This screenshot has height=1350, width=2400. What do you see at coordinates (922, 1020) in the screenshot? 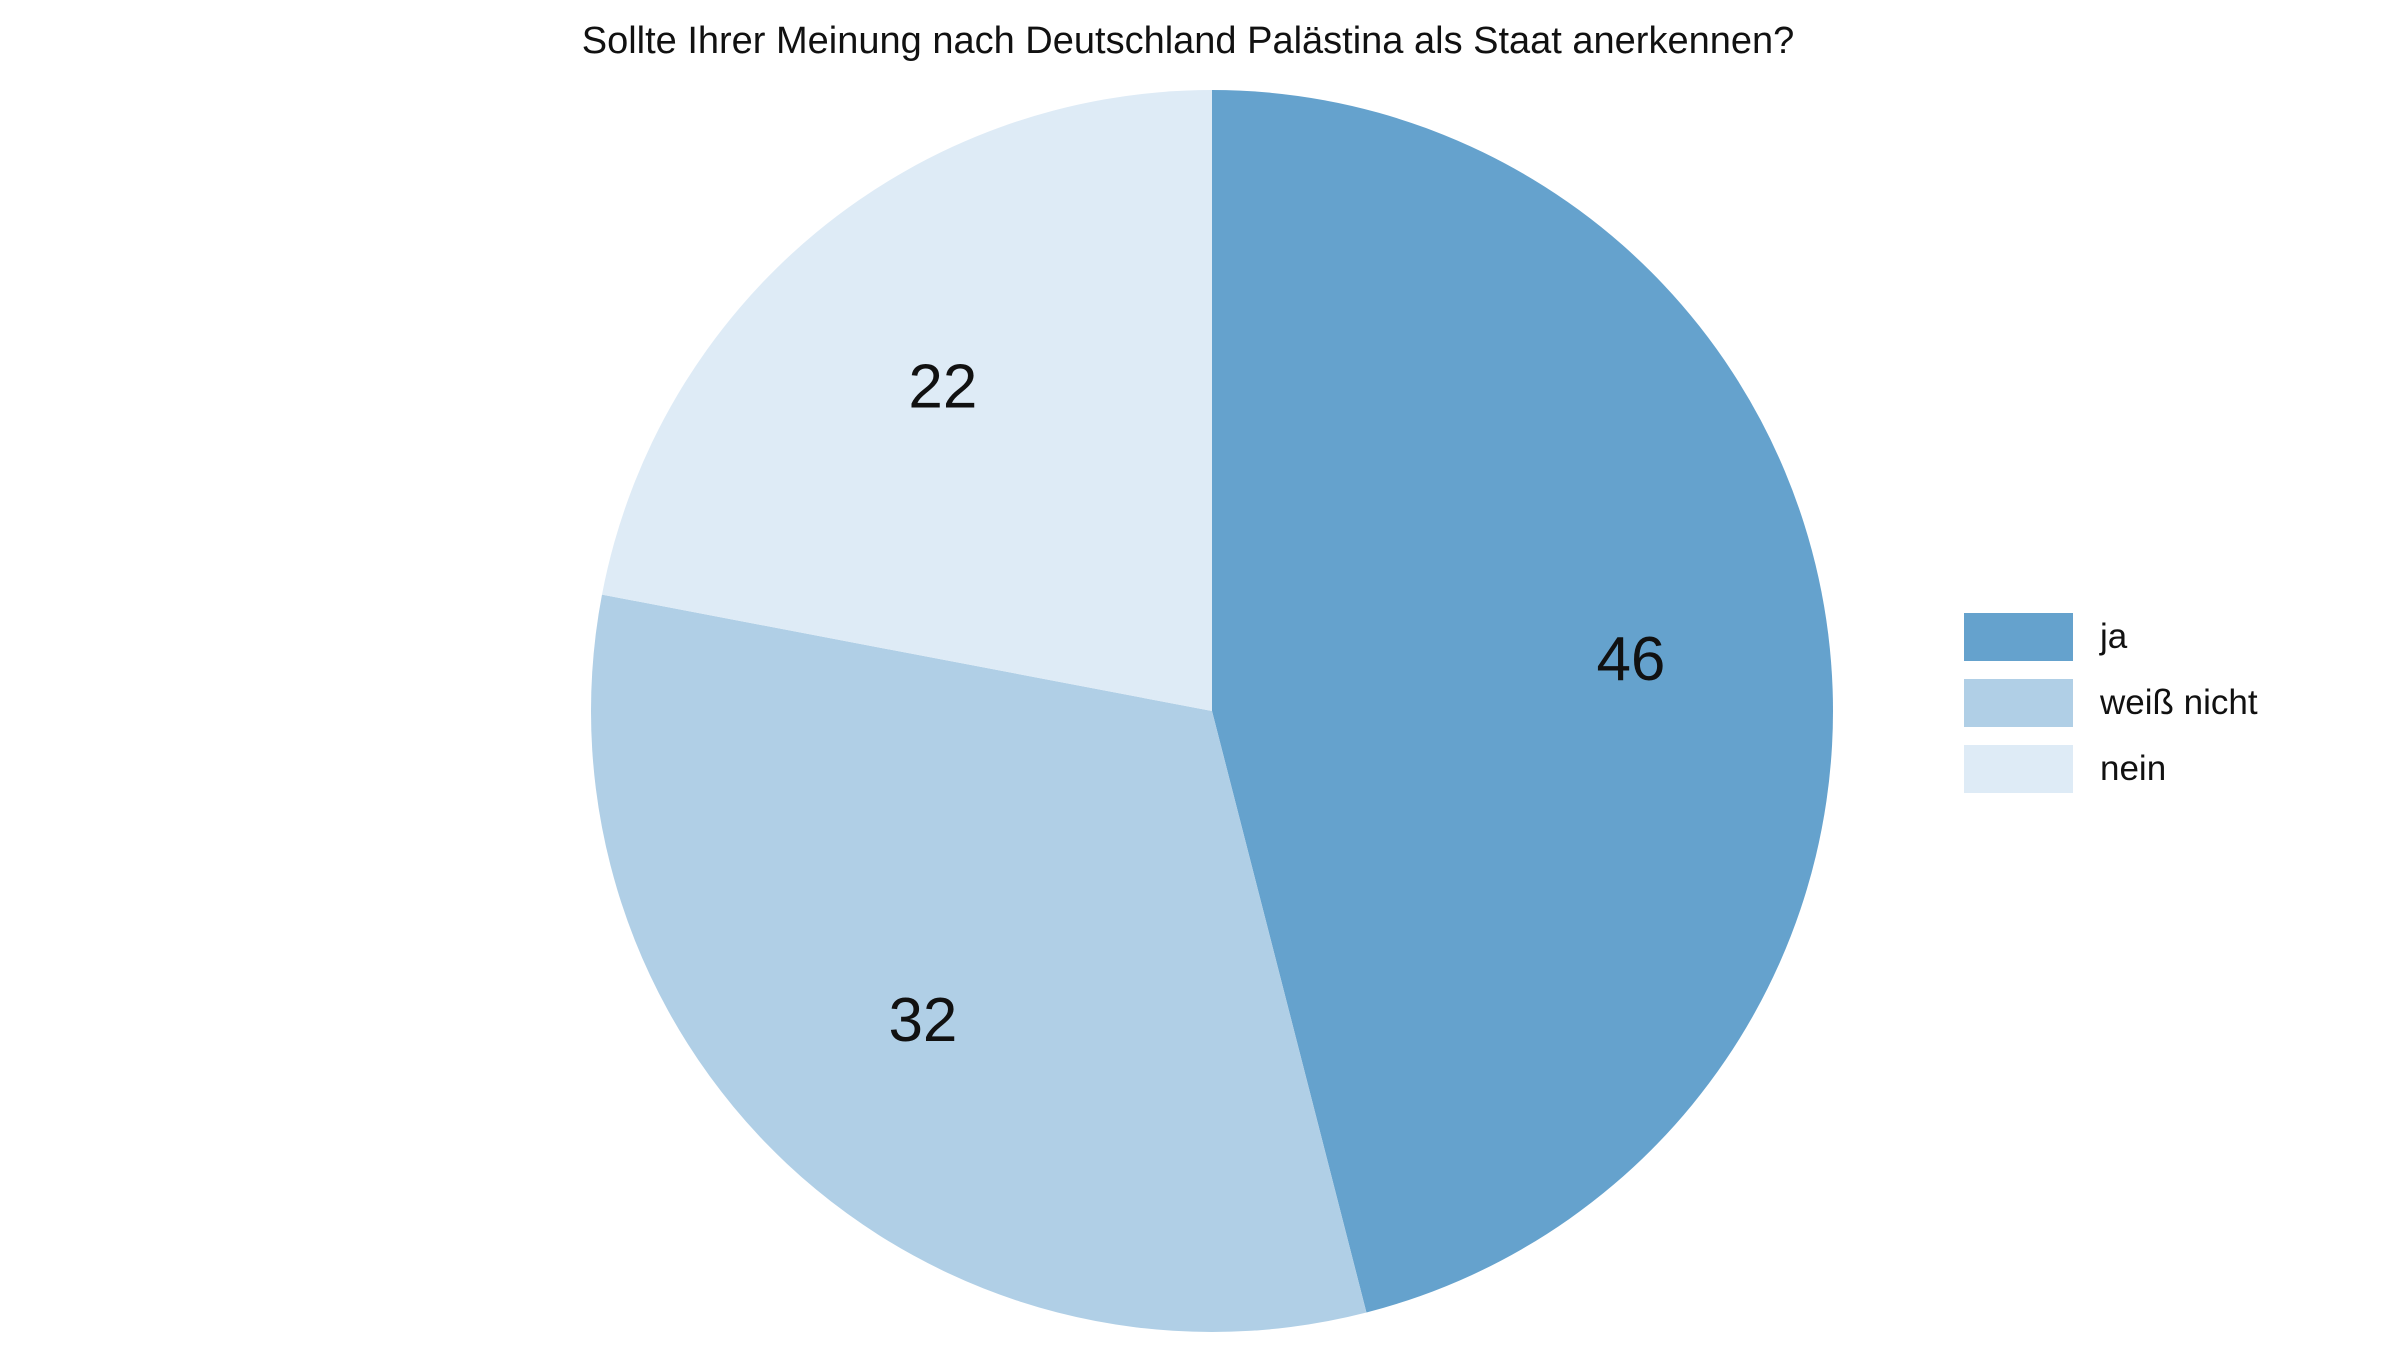
I see `data-label: 32` at bounding box center [922, 1020].